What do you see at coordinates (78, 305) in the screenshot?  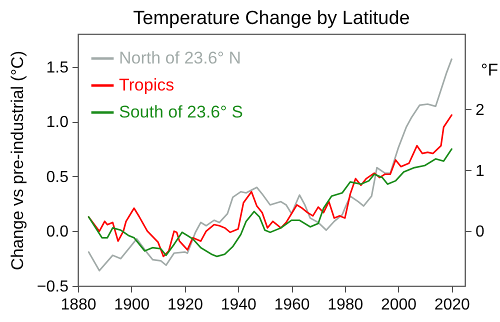 I see `x-tick-label: 1880` at bounding box center [78, 305].